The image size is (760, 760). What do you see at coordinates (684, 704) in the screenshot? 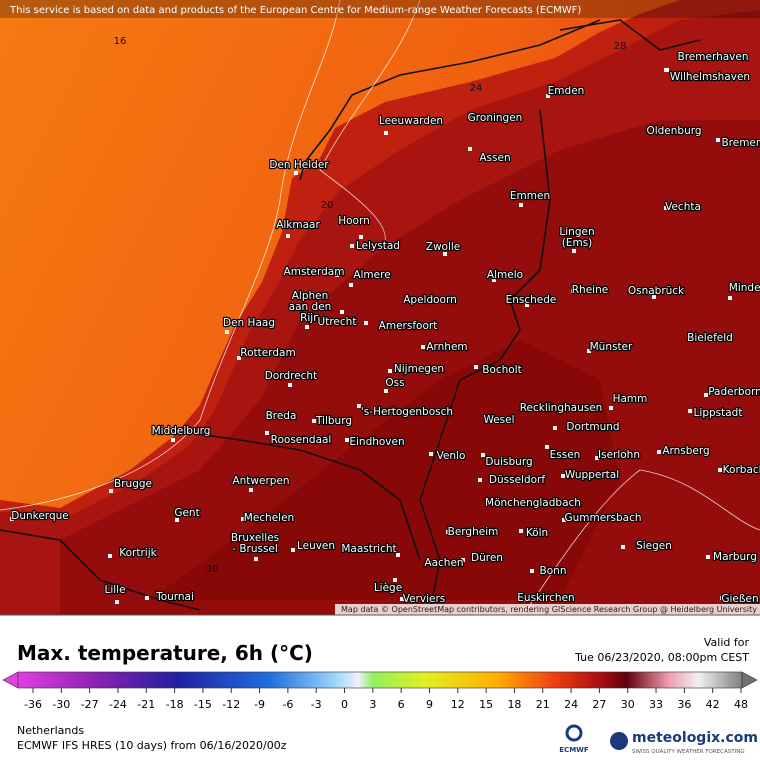
I see `colorbar-tick-label: 36` at bounding box center [684, 704].